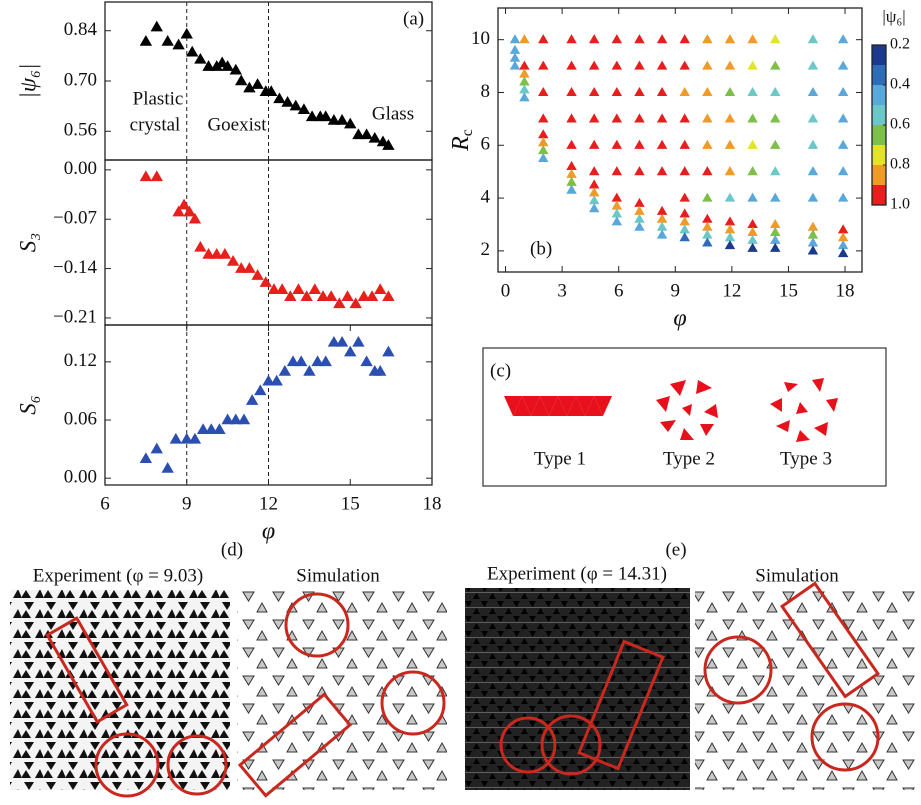  Describe the element at coordinates (81, 29) in the screenshot. I see `y-tick-label: 0.84` at that location.